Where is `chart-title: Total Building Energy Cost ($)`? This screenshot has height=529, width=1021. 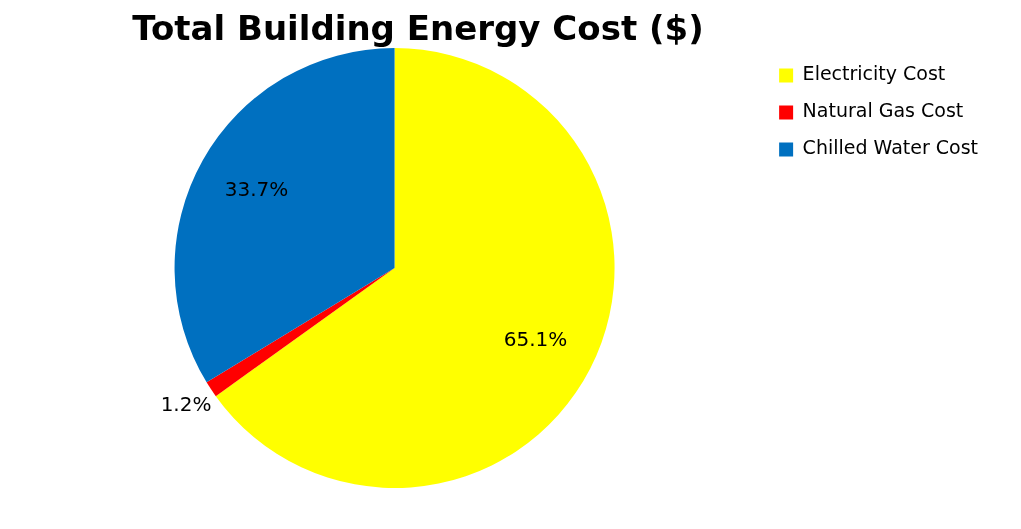 chart-title: Total Building Energy Cost ($) is located at coordinates (418, 28).